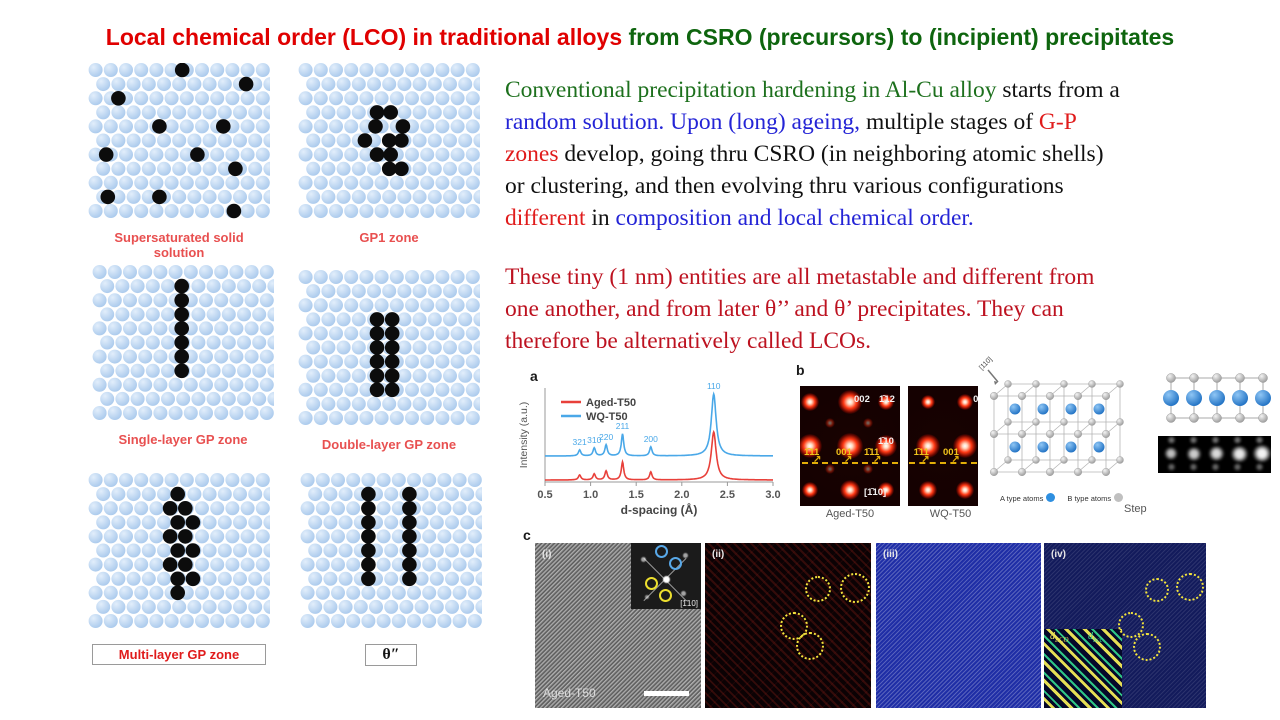 This screenshot has height=720, width=1280. I want to click on svg-text: 2.5, so click(727, 495).